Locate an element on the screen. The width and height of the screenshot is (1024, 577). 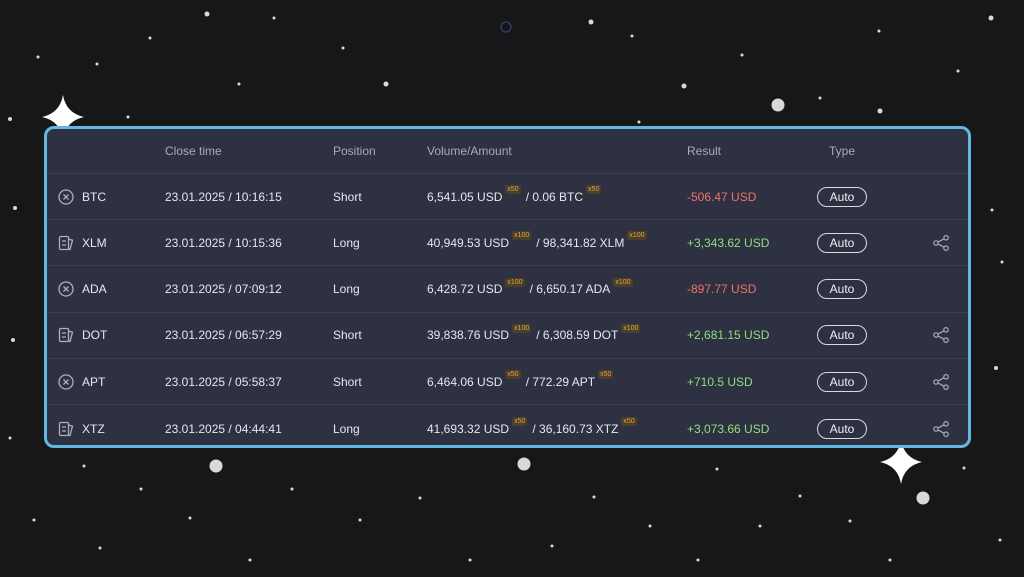
volume-amount: 6,464.06 USD x50/ 772.29 APT x50 is located at coordinates (522, 381).